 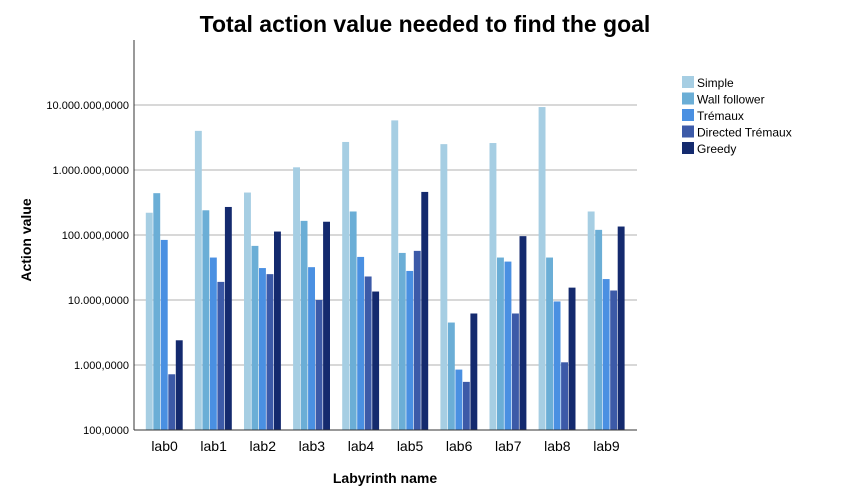 What do you see at coordinates (26, 239) in the screenshot?
I see `y-axis-title: Action value` at bounding box center [26, 239].